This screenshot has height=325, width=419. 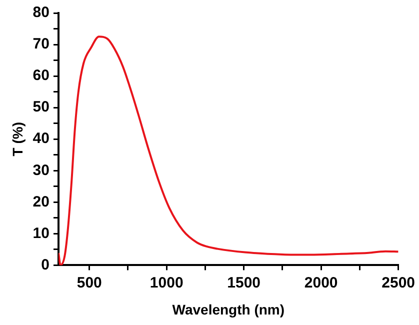 What do you see at coordinates (321, 283) in the screenshot?
I see `x-tick-label: 2000` at bounding box center [321, 283].